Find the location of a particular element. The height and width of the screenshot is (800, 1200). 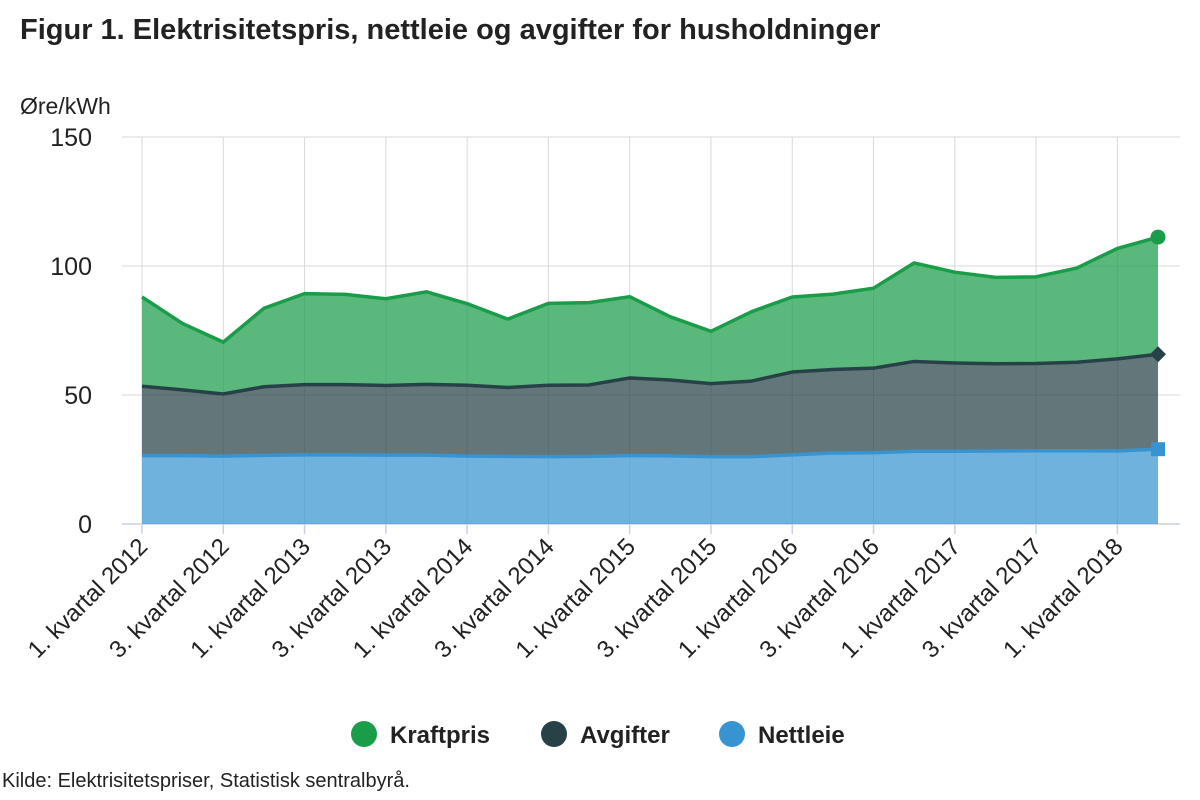

legend-swatch-kraftpris is located at coordinates (364, 734).